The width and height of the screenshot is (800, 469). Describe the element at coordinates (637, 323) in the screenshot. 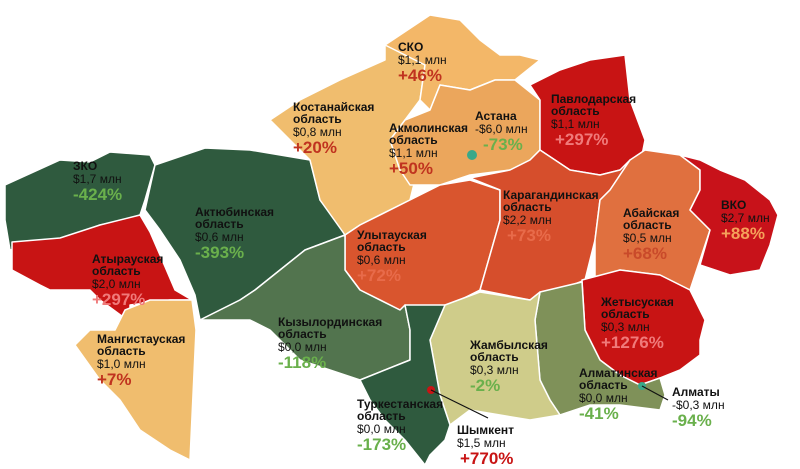

I see `label-zhetysu: Жетысуская область $0,3 млн +1276%` at that location.